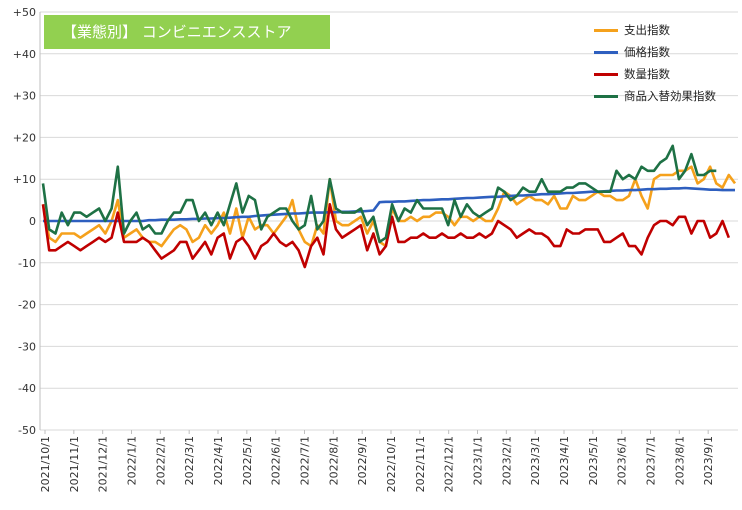 This screenshot has width=742, height=510. I want to click on x-tick-label: 2022/11/1, so click(420, 464).